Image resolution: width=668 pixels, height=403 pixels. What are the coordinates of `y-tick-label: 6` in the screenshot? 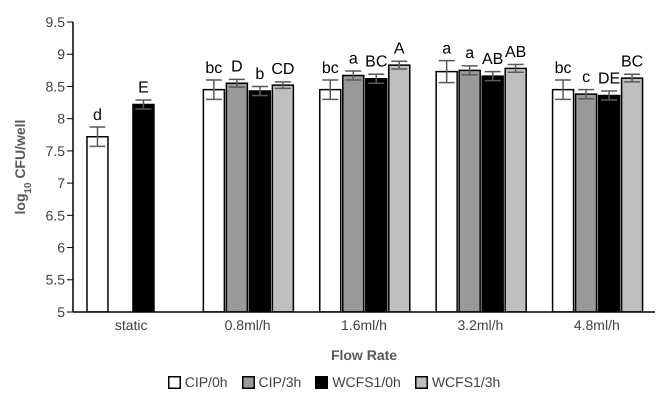 It's located at (61, 248).